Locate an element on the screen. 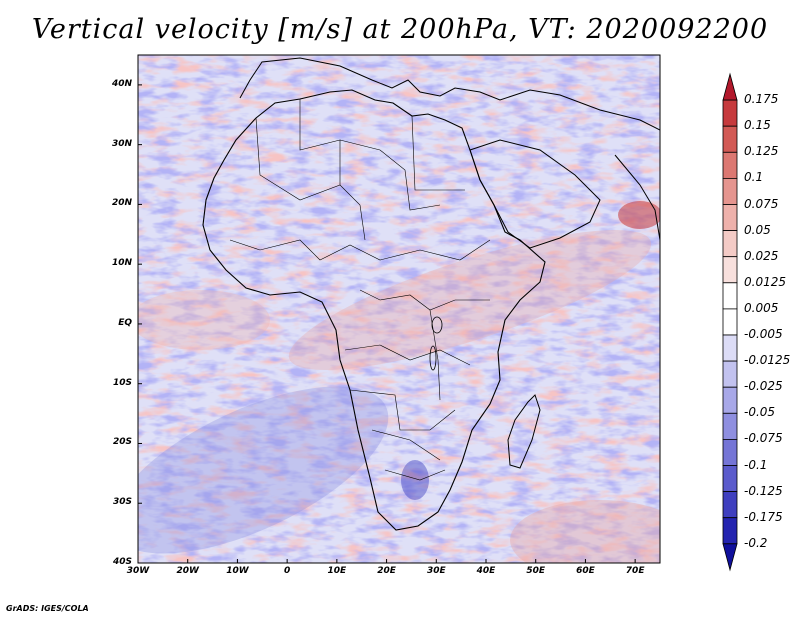  lat-label: 20S is located at coordinates (122, 442).